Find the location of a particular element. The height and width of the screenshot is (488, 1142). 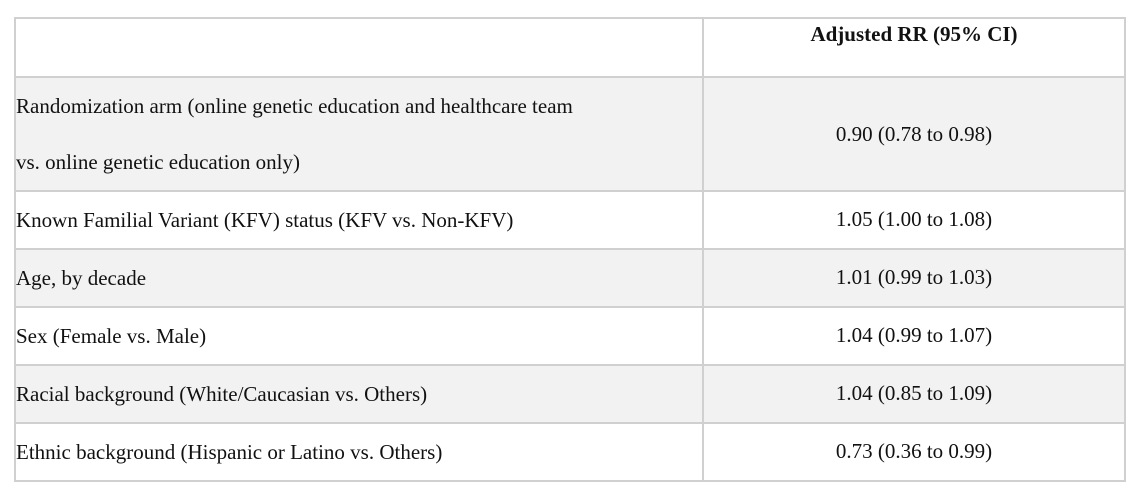

row-label-line: vs. online genetic education only) is located at coordinates (158, 162).